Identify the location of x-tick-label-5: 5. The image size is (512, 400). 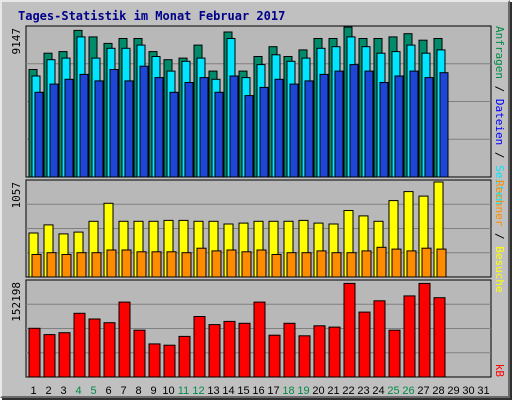
(93, 391).